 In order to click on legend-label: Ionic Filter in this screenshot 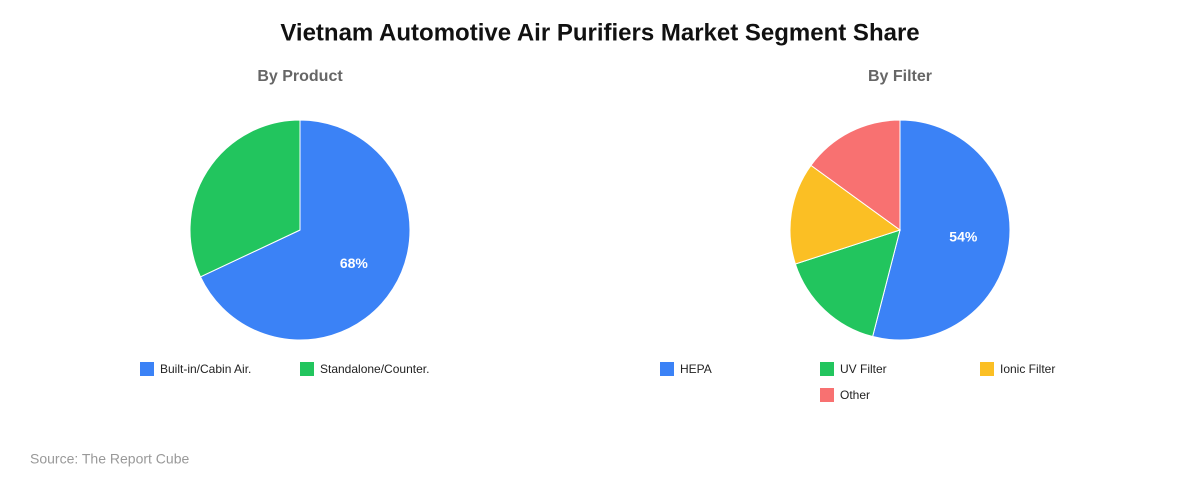, I will do `click(1027, 369)`.